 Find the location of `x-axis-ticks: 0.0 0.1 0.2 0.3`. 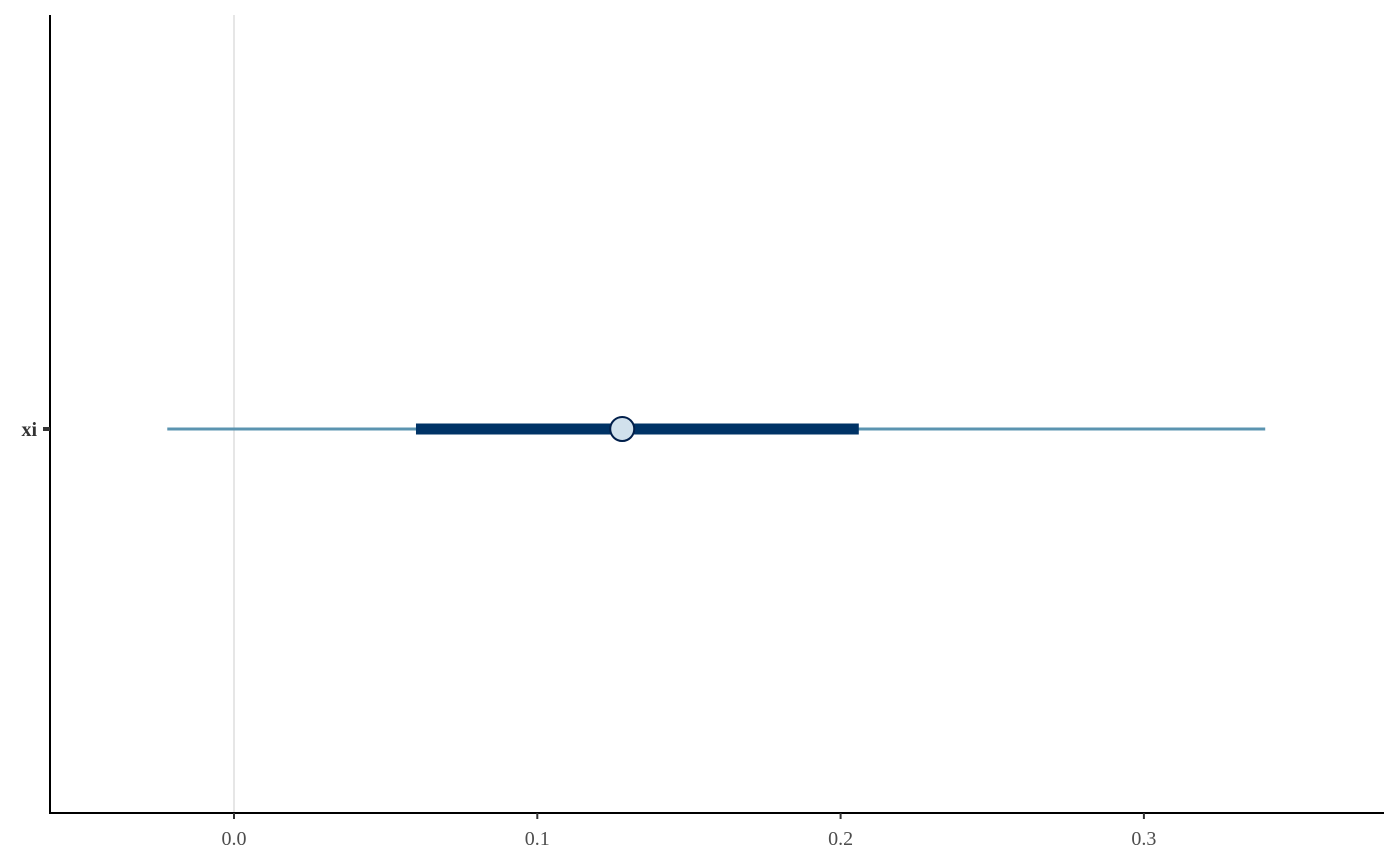

x-axis-ticks: 0.0 0.1 0.2 0.3 is located at coordinates (689, 831).